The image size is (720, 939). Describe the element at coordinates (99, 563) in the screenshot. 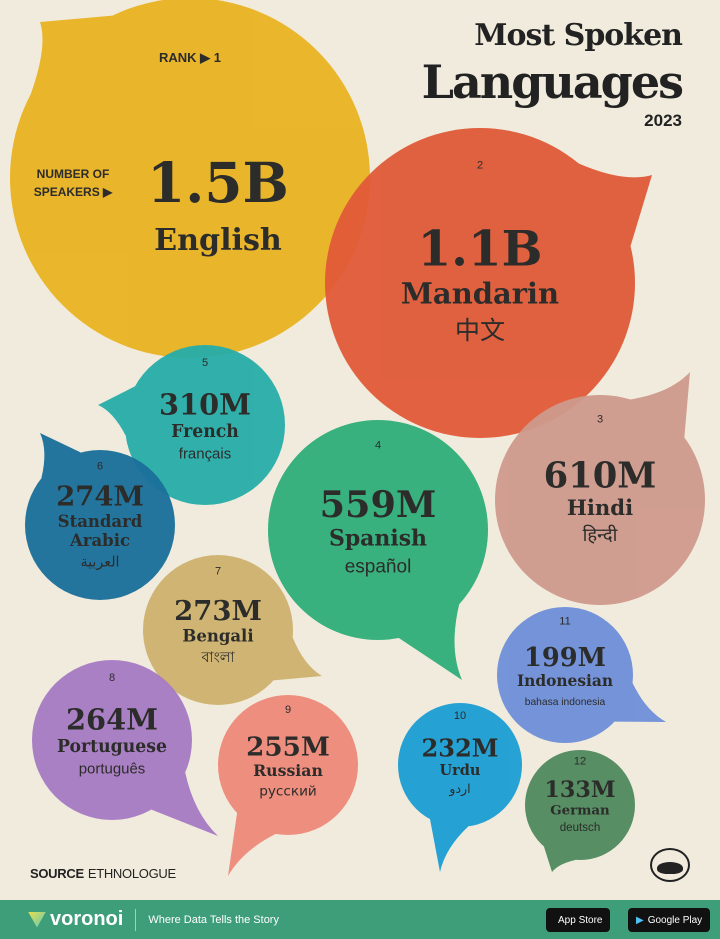

I see `bubble-native-name: العربية` at that location.